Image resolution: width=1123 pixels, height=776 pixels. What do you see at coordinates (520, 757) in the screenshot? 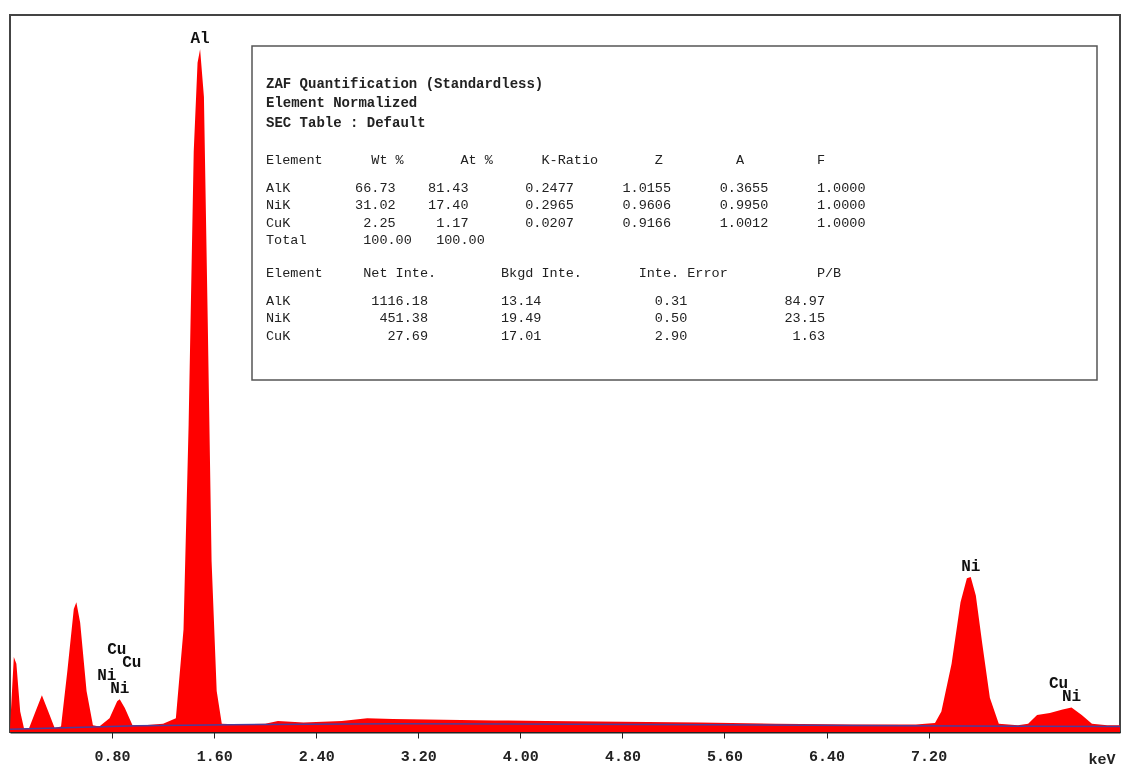
I see `x-tick-label: 4.00` at bounding box center [520, 757].